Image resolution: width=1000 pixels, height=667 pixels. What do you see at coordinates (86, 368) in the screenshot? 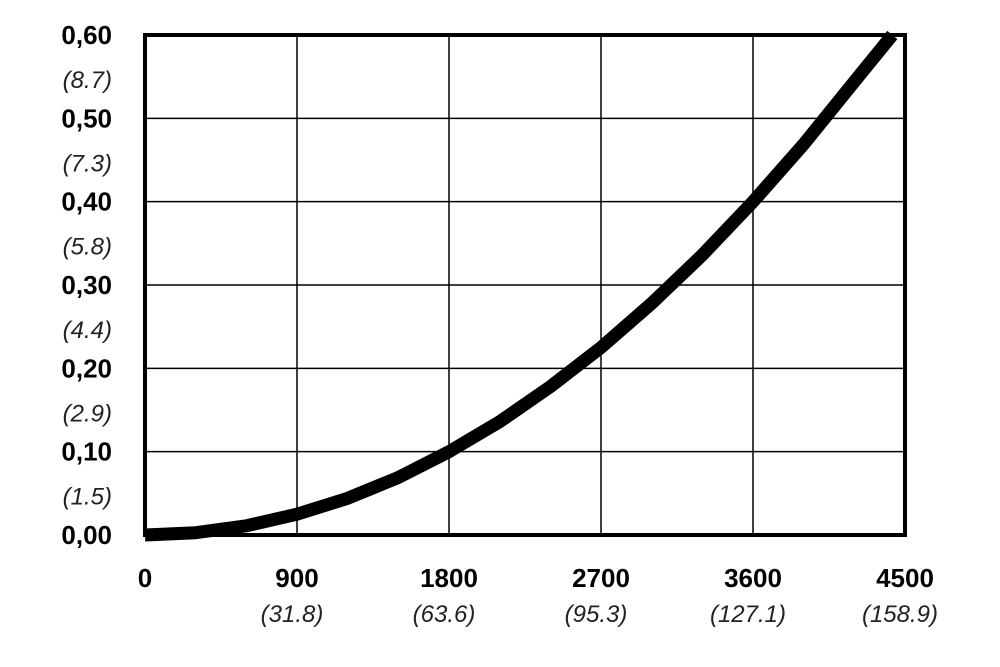
I see `y-tick-label: 0,20` at bounding box center [86, 368].